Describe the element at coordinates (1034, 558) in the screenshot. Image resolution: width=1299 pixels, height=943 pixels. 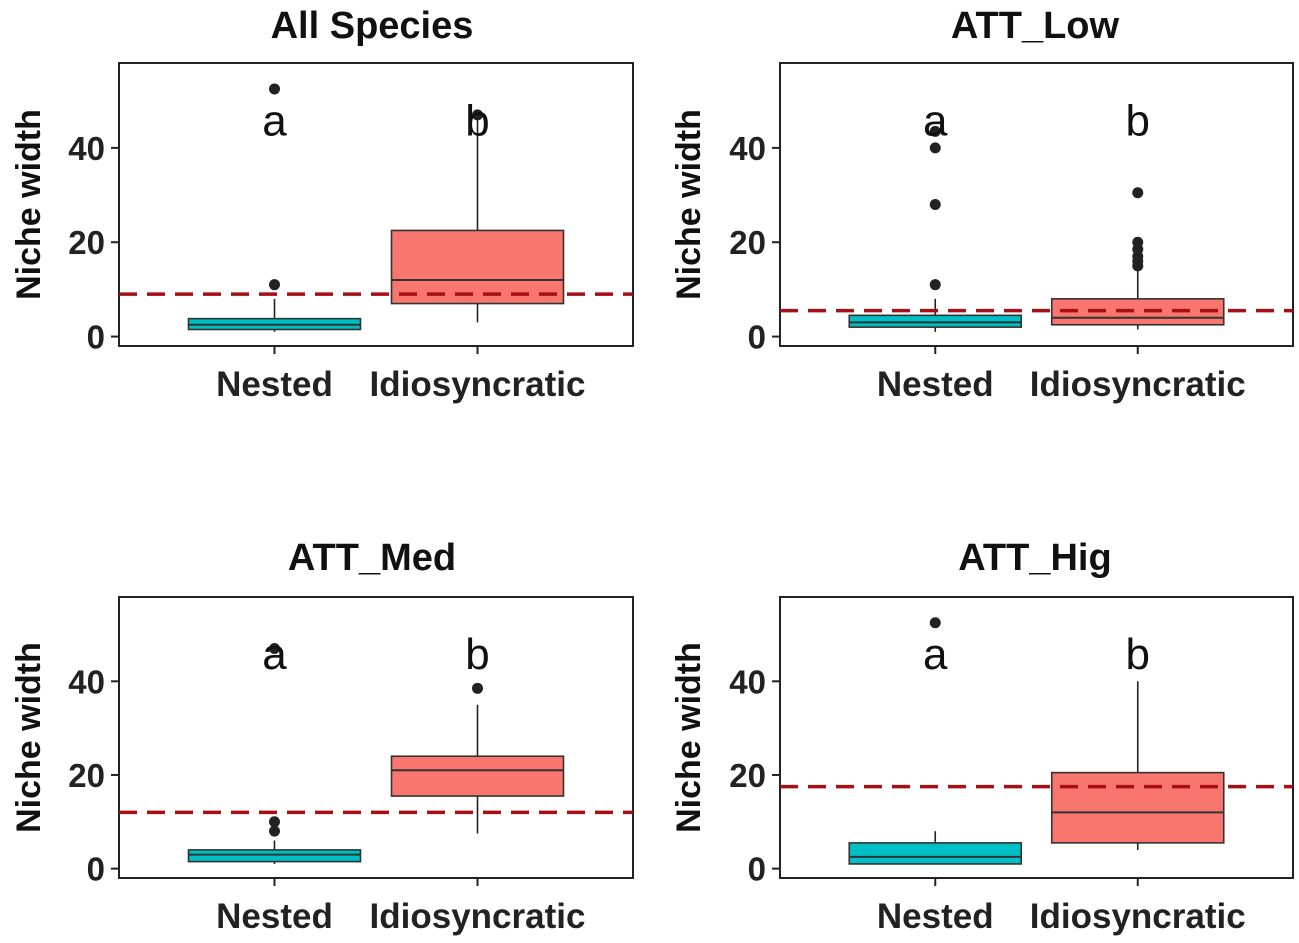
I see `chart-title: ATT_Hig` at that location.